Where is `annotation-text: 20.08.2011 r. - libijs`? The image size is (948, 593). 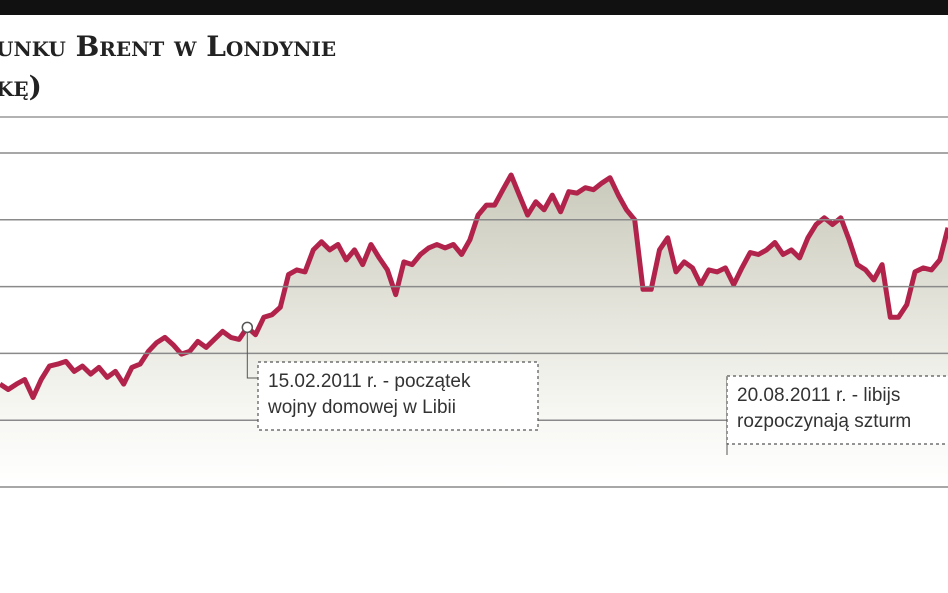 annotation-text: 20.08.2011 r. - libijs is located at coordinates (818, 395).